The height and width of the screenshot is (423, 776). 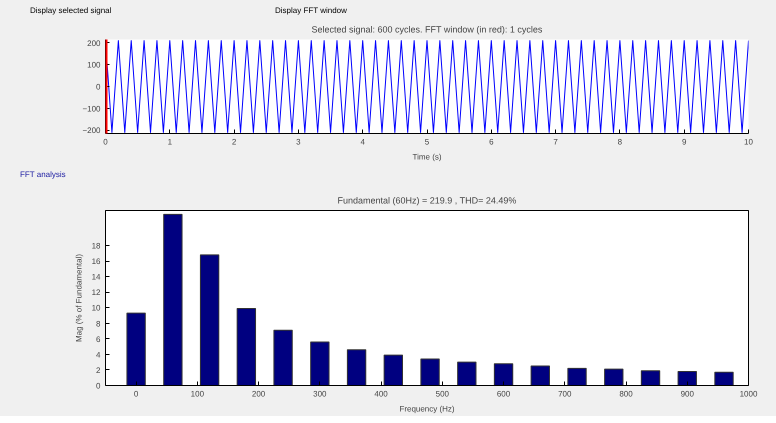 I want to click on x-tick-label: 700, so click(x=565, y=394).